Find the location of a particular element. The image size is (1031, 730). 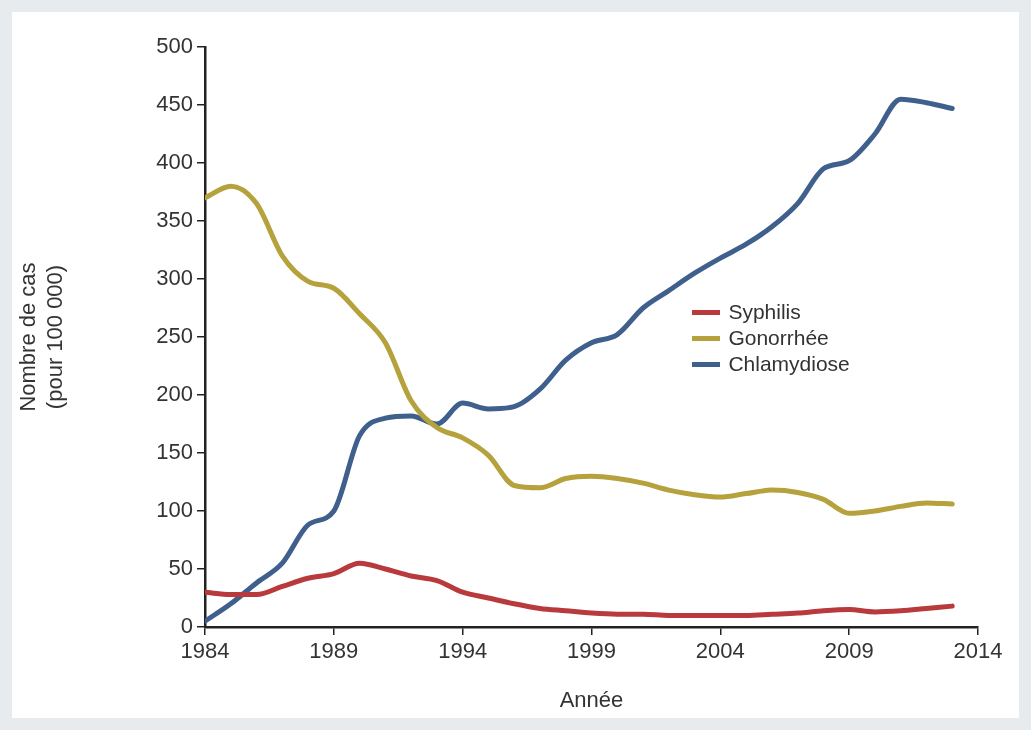

x-axis-title: Année is located at coordinates (591, 699).